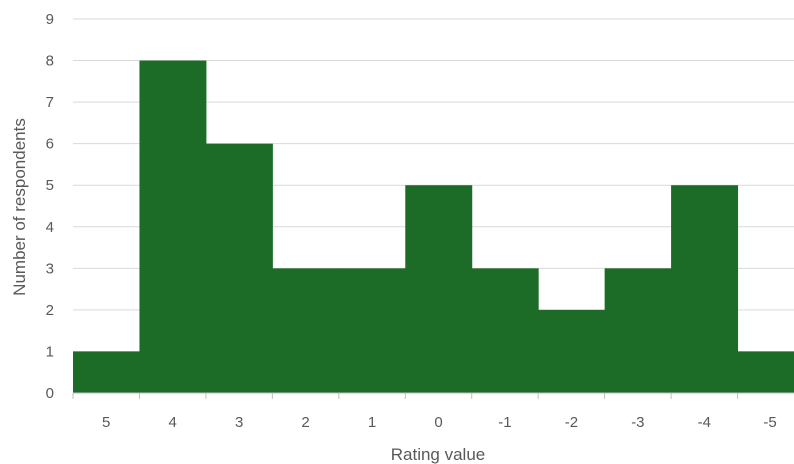  I want to click on y-tick-label: 7, so click(50, 102).